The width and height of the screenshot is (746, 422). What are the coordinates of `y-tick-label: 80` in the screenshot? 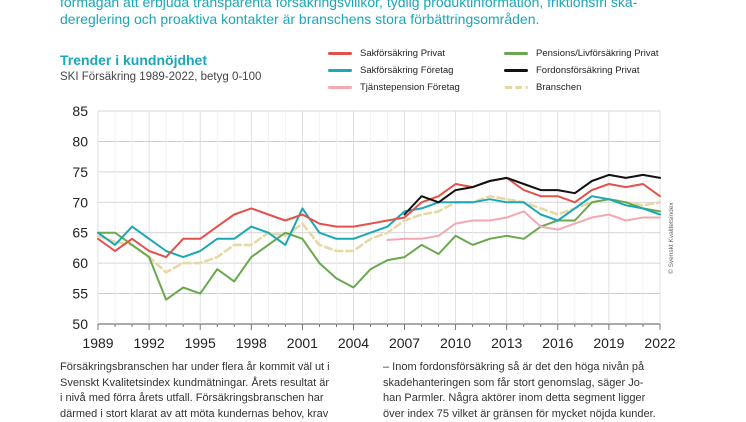 It's located at (80, 141).